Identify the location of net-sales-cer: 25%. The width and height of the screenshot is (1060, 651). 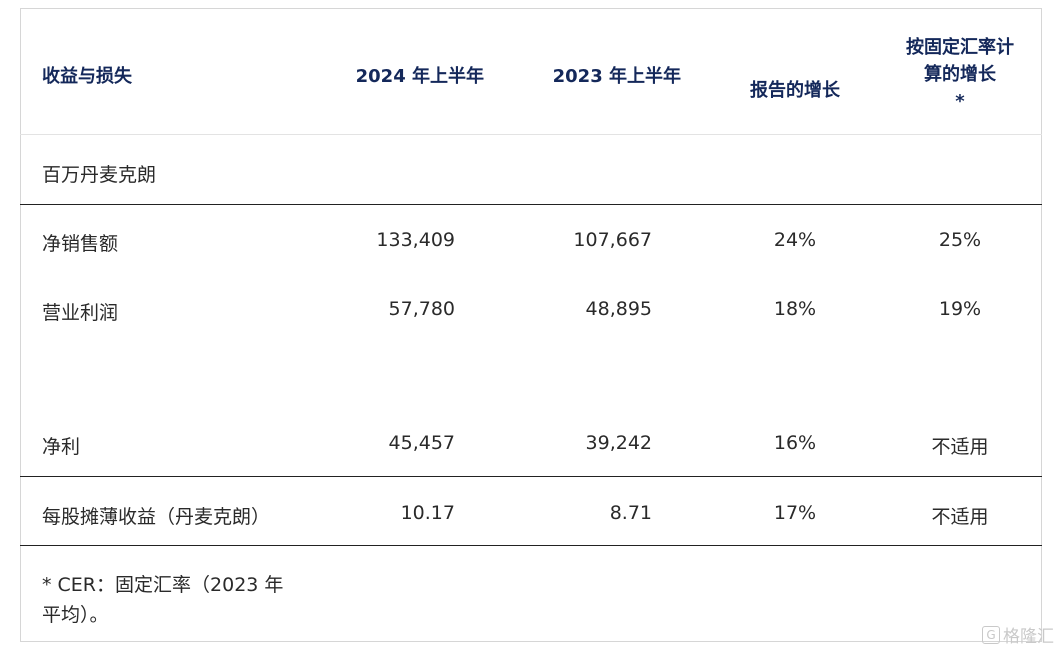
(960, 240).